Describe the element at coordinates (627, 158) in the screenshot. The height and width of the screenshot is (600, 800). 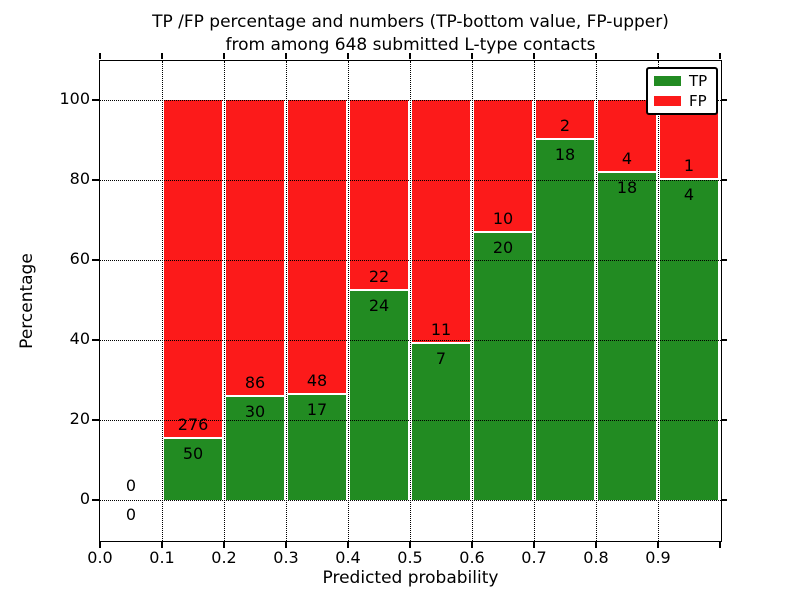
I see `fp-count-label: 4` at that location.